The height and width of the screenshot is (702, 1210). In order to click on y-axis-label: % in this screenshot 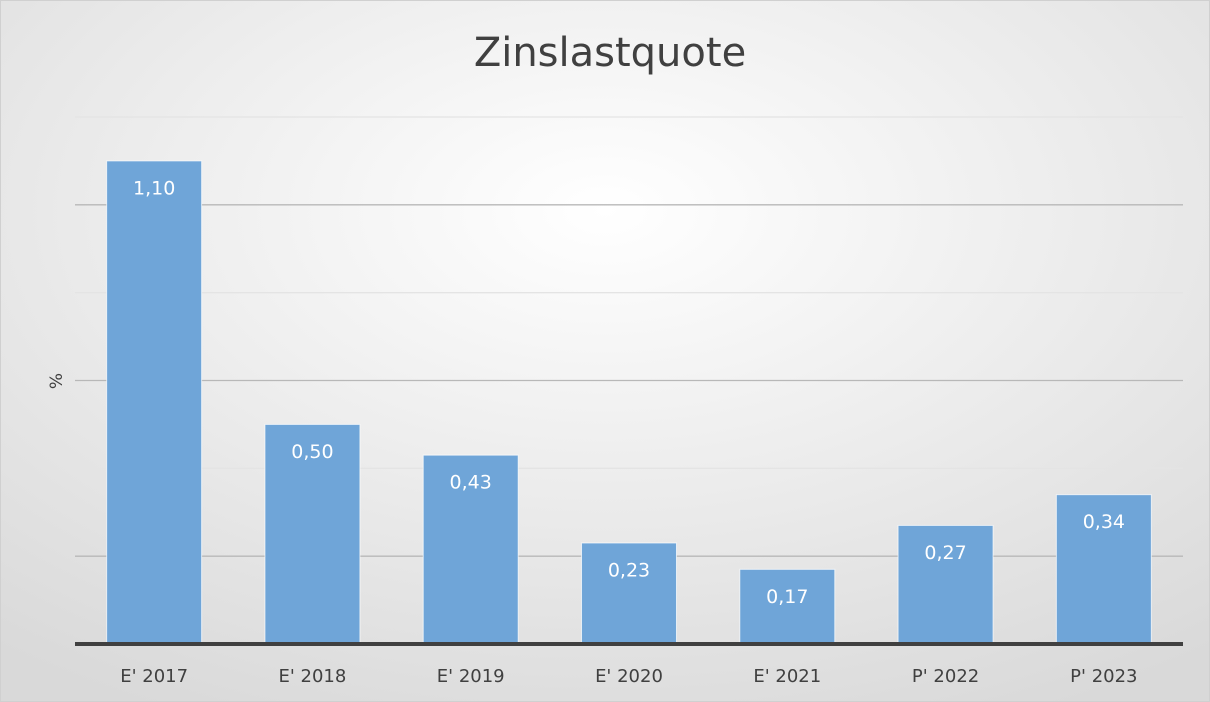, I will do `click(57, 381)`.